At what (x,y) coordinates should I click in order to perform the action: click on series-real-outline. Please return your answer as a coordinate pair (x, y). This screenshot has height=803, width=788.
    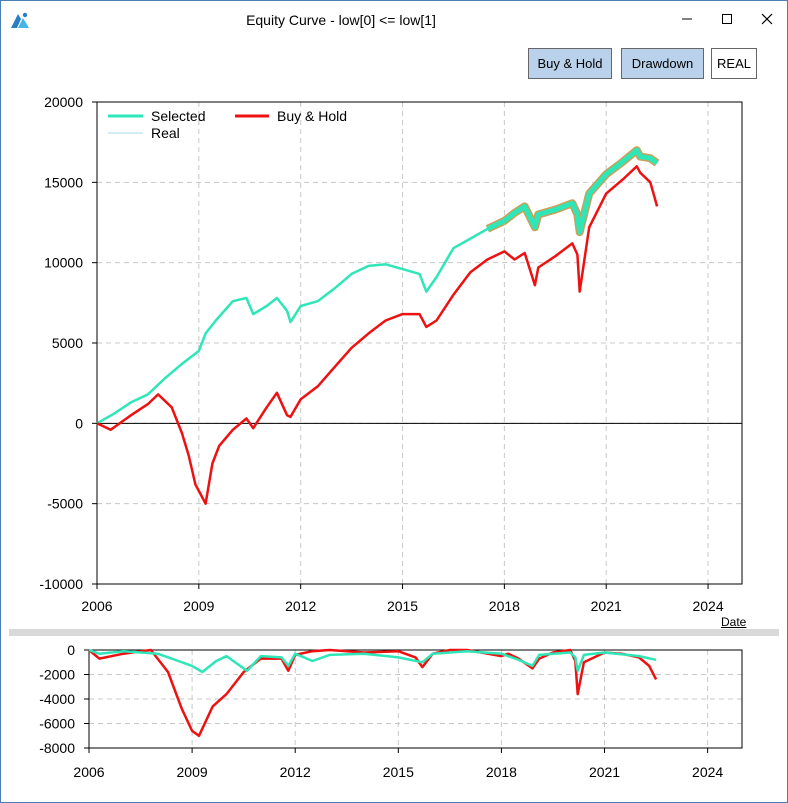
    Looking at the image, I should click on (572, 191).